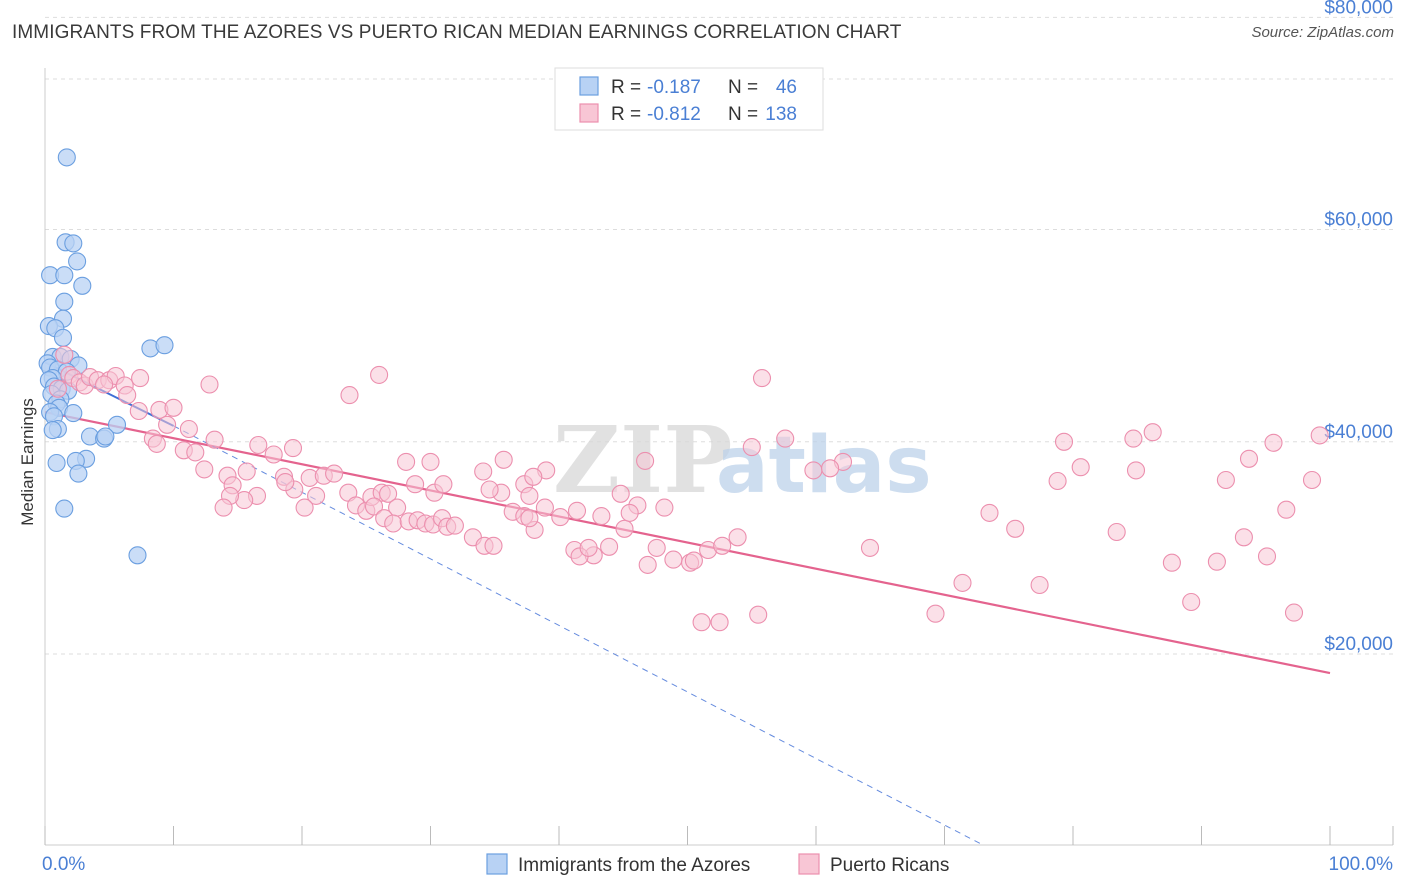 This screenshot has height=892, width=1406. Describe the element at coordinates (1358, 220) in the screenshot. I see `y-tick-label: $60,000` at that location.